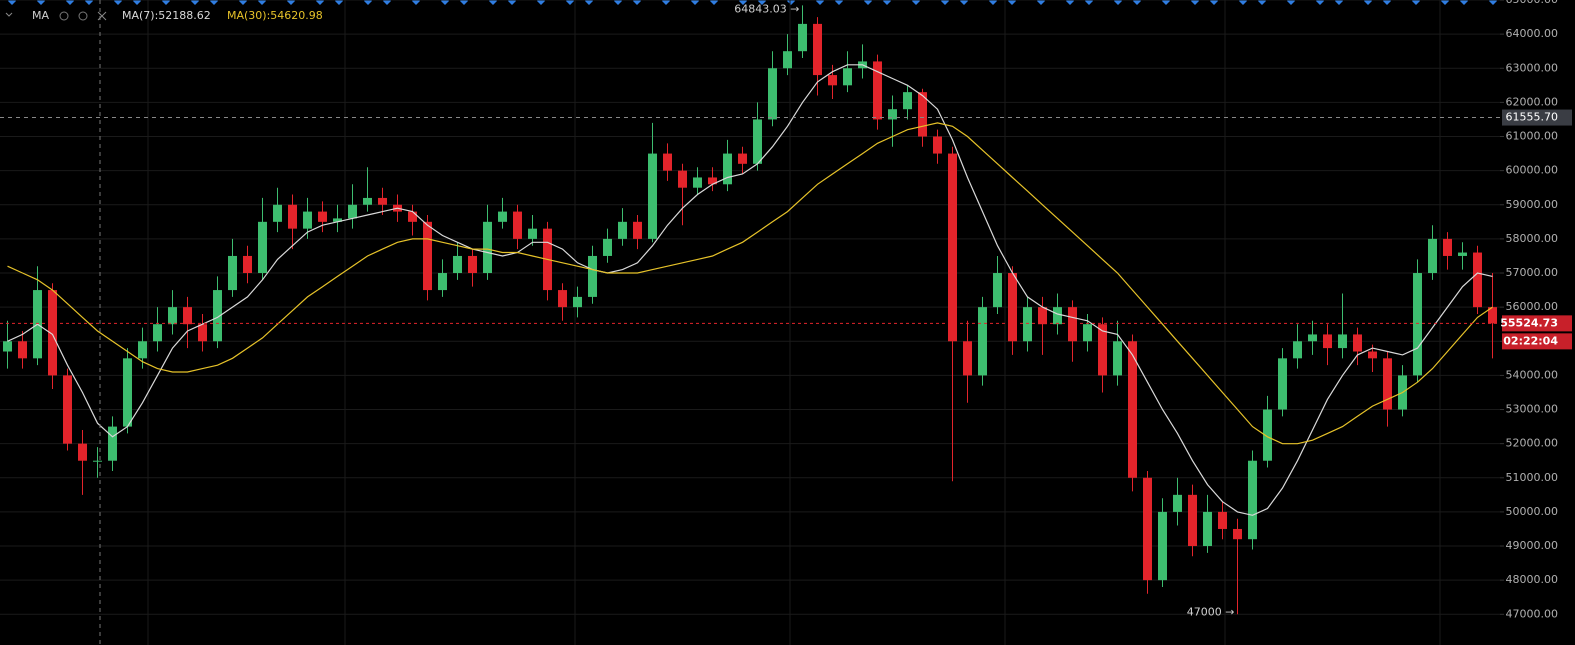 This screenshot has height=645, width=1575. What do you see at coordinates (83, 16) in the screenshot?
I see `settings-icon` at bounding box center [83, 16].